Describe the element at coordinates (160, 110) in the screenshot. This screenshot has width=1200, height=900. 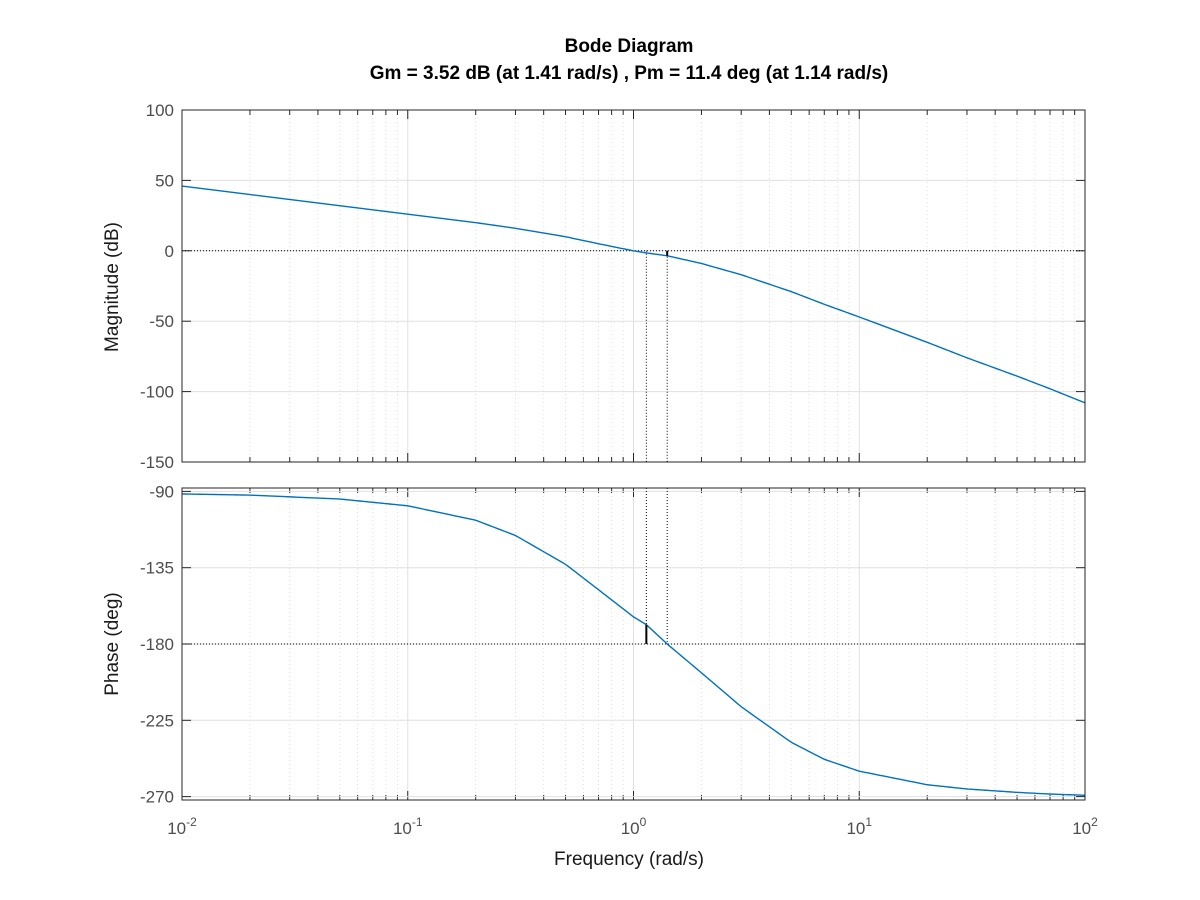
I see `mag-y-tick-label: 100` at that location.